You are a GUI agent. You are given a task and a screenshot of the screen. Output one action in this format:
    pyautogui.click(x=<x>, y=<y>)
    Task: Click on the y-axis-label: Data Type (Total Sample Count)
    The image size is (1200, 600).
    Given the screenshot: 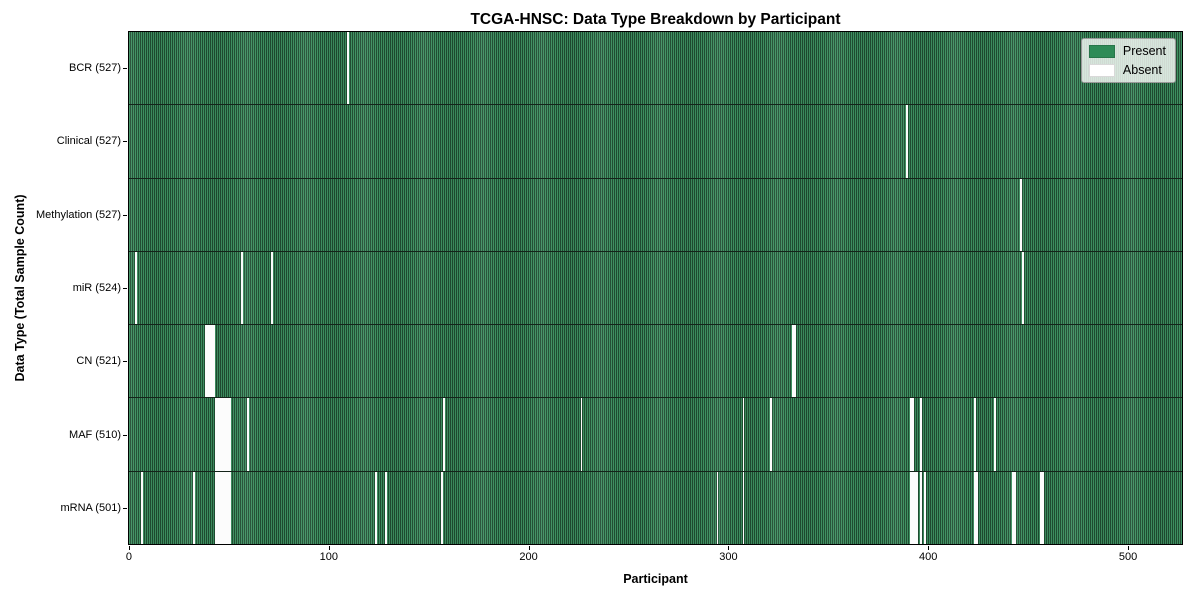 What is the action you would take?
    pyautogui.click(x=20, y=288)
    